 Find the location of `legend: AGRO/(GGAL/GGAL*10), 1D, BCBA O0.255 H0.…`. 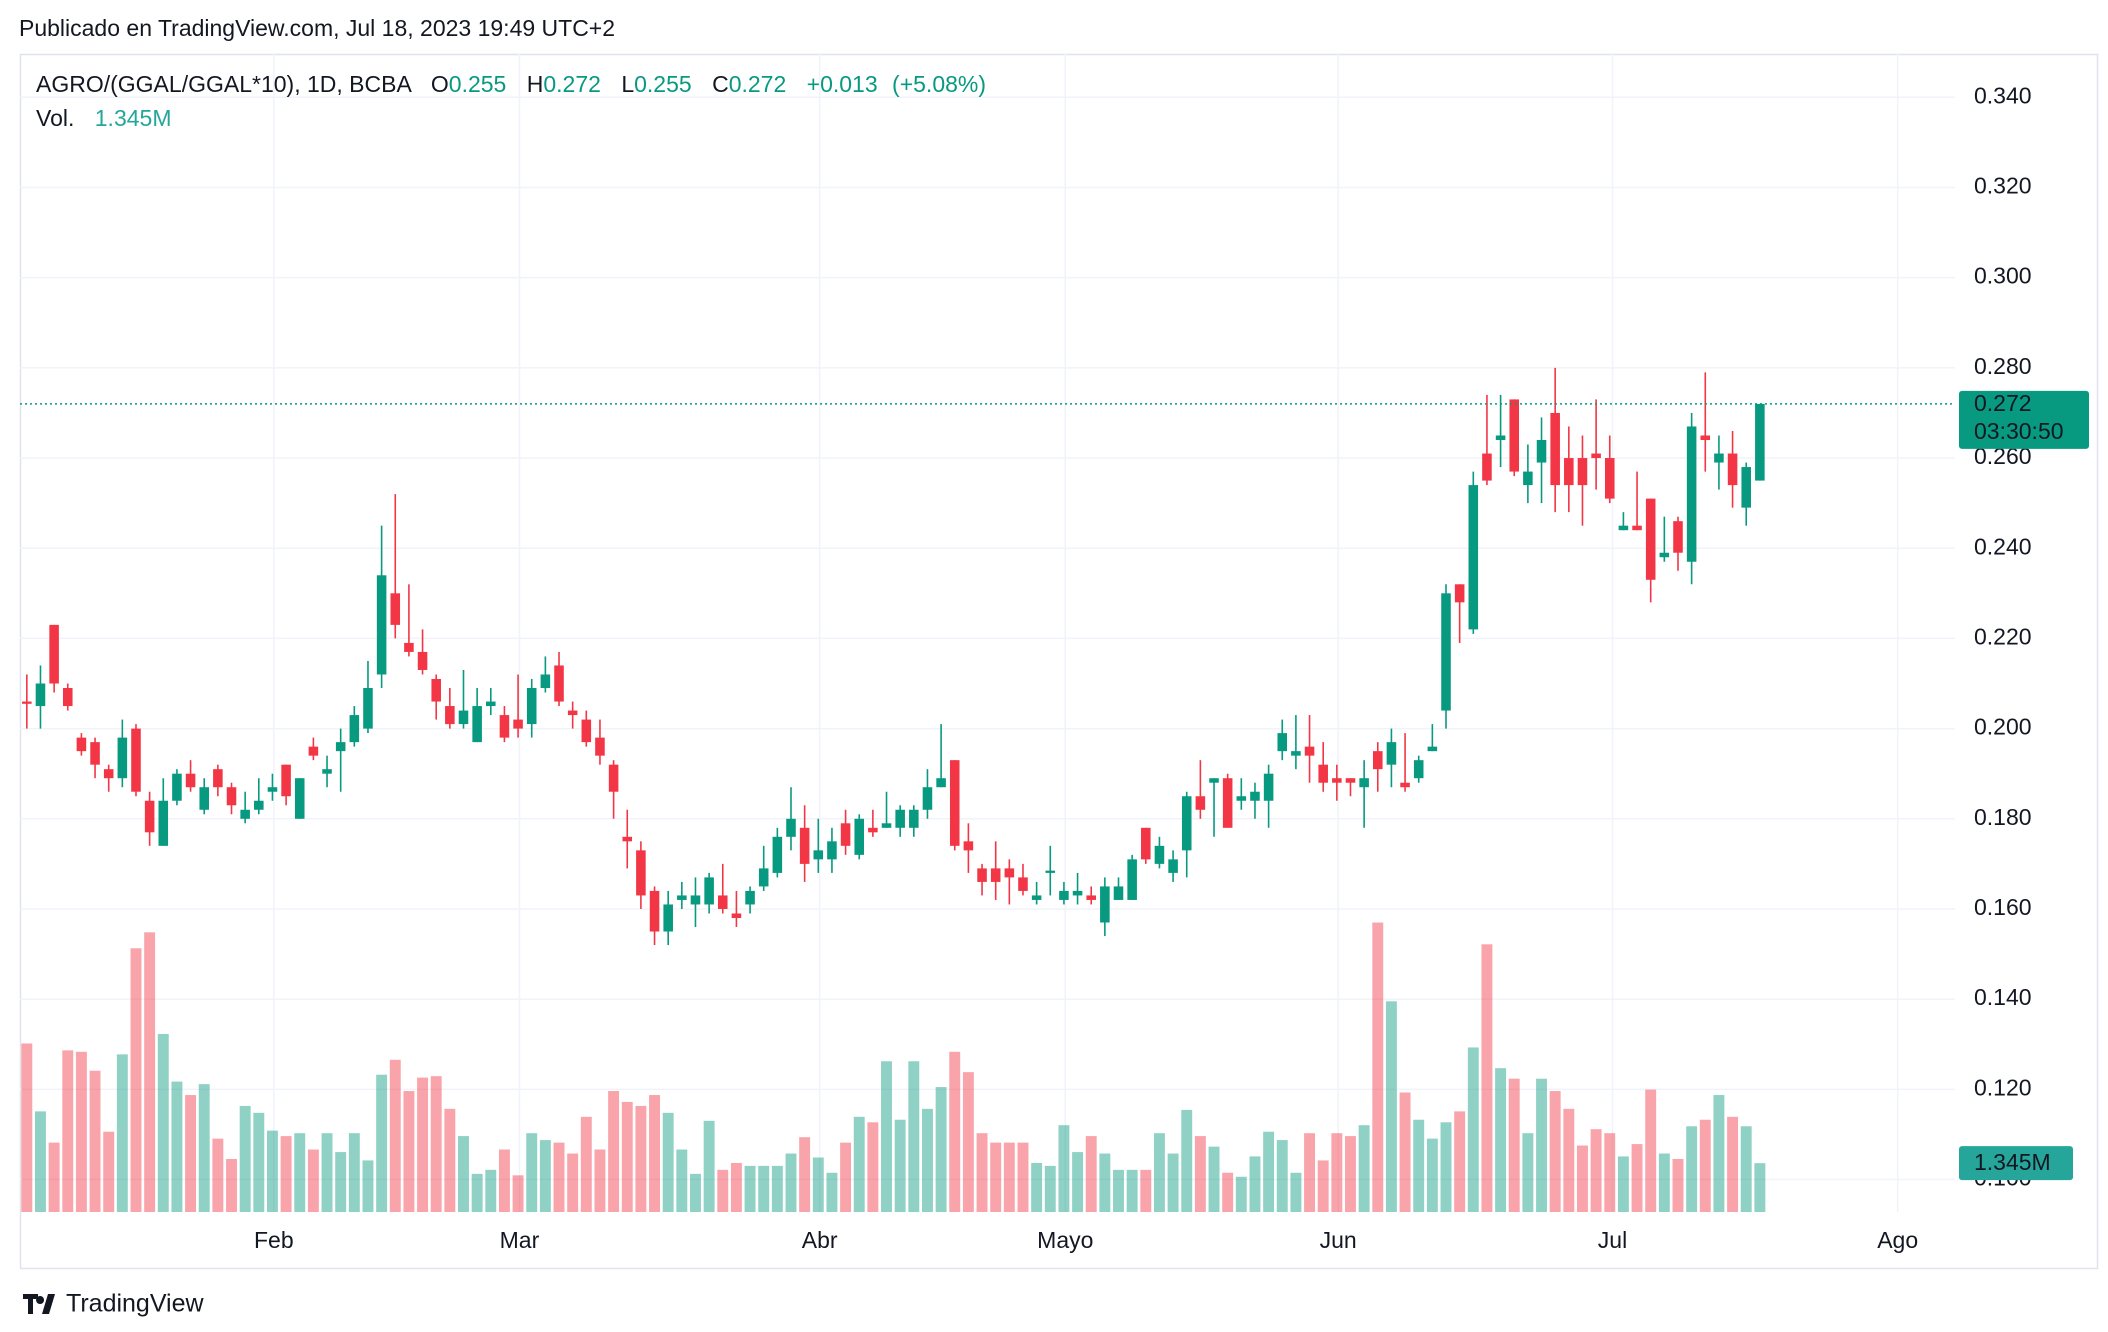

legend: AGRO/(GGAL/GGAL*10), 1D, BCBA O0.255 H0.… is located at coordinates (511, 84).